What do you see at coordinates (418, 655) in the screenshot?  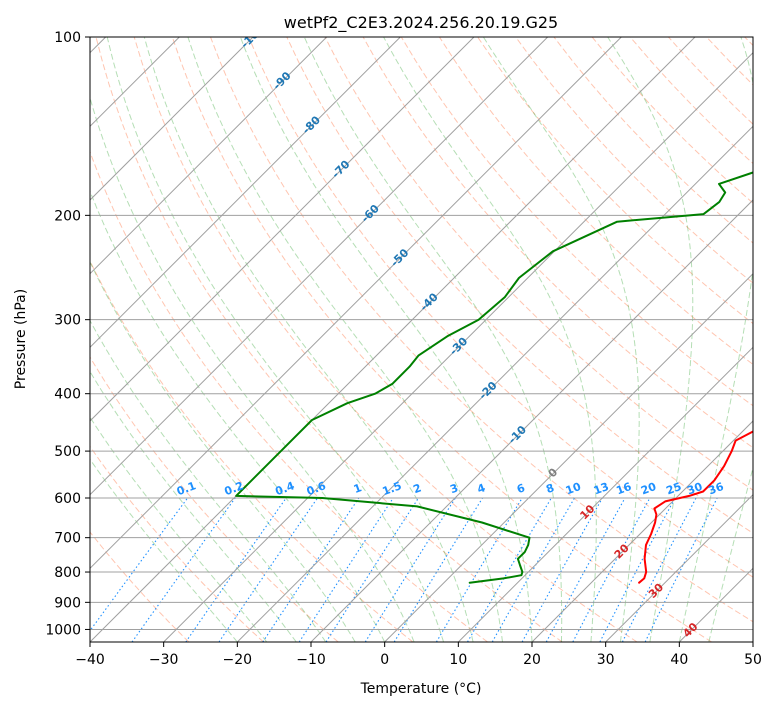 I see `x-axis-ticks: −40 −30 −20 −10 0 10 20 30 40 50` at bounding box center [418, 655].